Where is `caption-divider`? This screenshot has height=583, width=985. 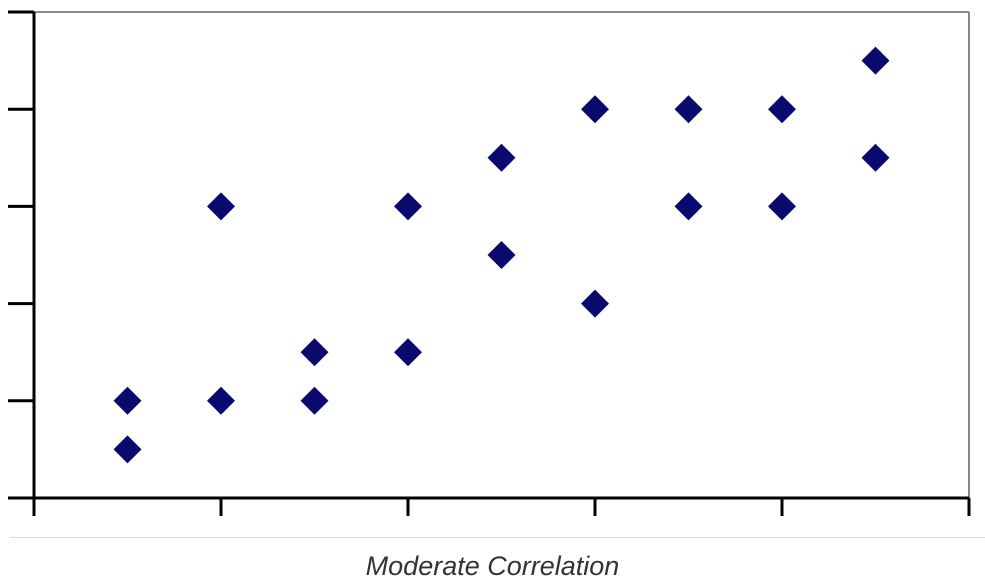 caption-divider is located at coordinates (497, 537).